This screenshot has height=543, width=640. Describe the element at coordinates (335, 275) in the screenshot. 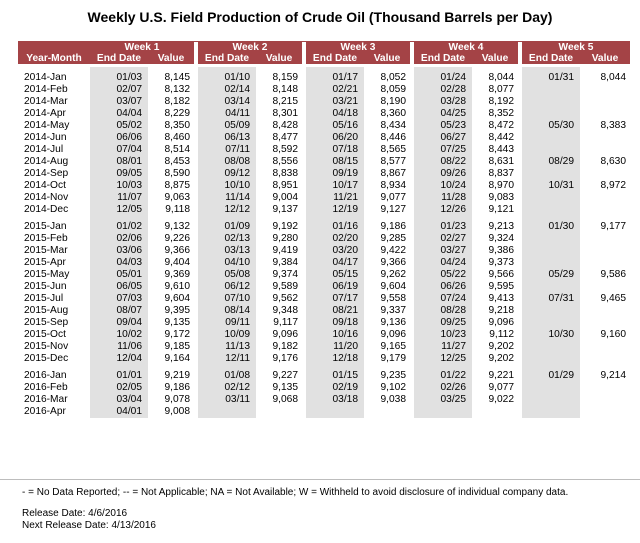

I see `end-date-cell: 05/15` at that location.